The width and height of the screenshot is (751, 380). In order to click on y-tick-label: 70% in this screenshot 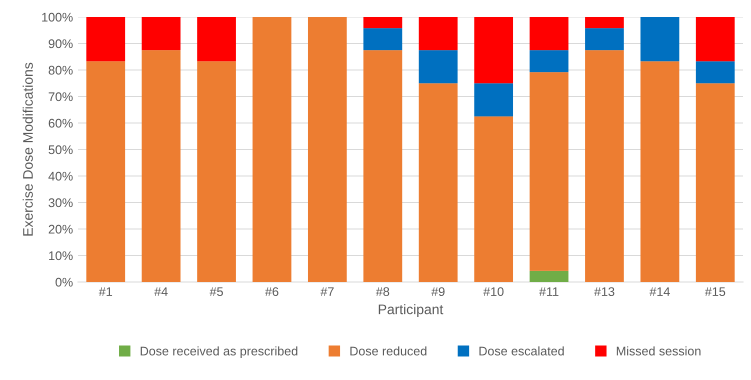, I will do `click(60, 97)`.